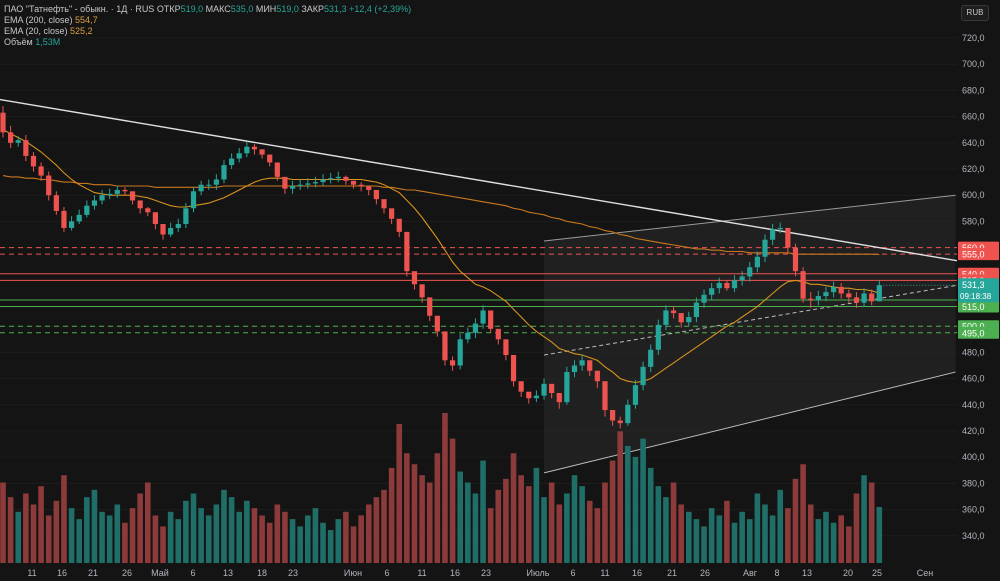 This screenshot has width=1000, height=581. What do you see at coordinates (207, 20) in the screenshot?
I see `ema200-row: EMA (200, close) 554,7` at bounding box center [207, 20].